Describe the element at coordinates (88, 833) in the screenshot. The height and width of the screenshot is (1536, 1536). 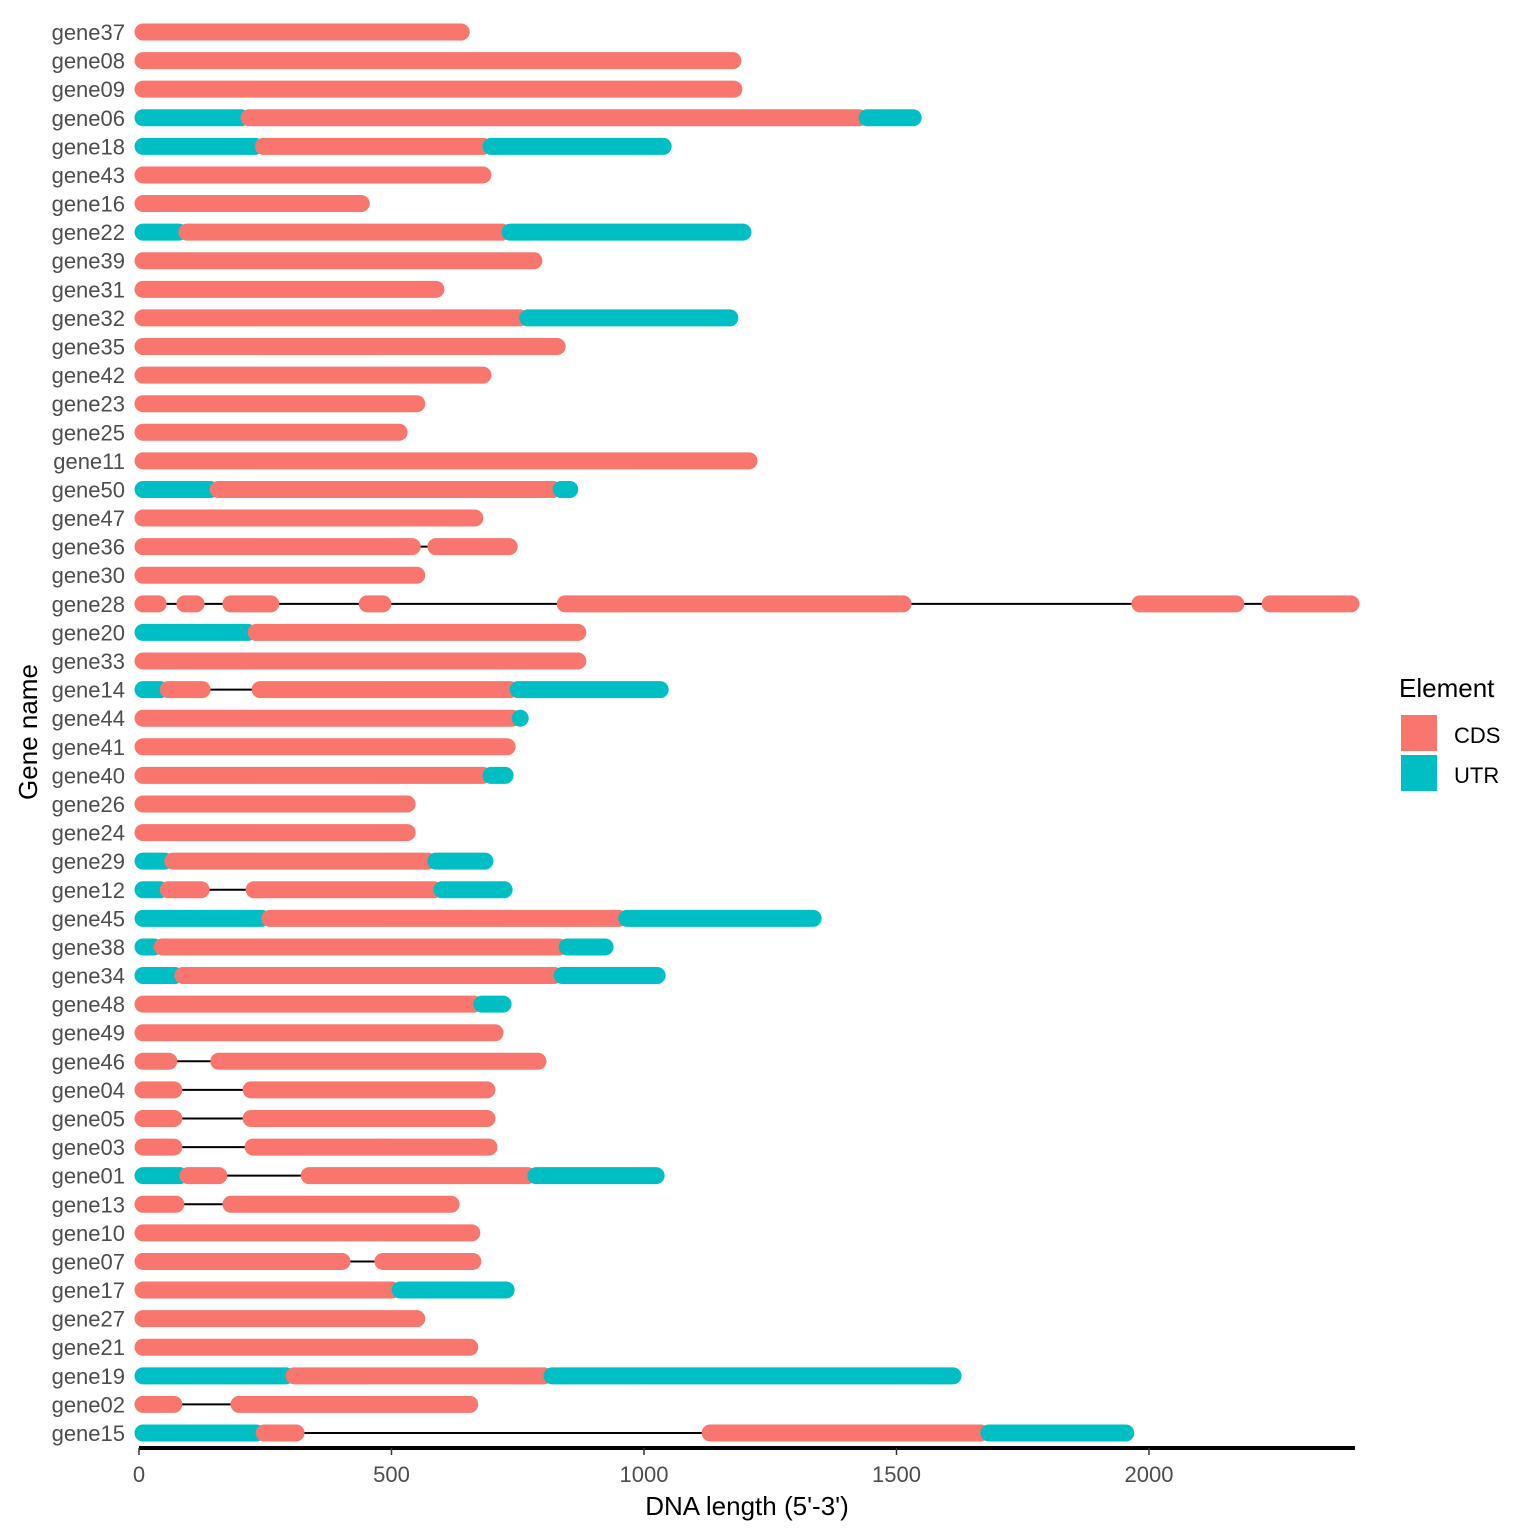
I see `y-tick-label: gene24` at that location.